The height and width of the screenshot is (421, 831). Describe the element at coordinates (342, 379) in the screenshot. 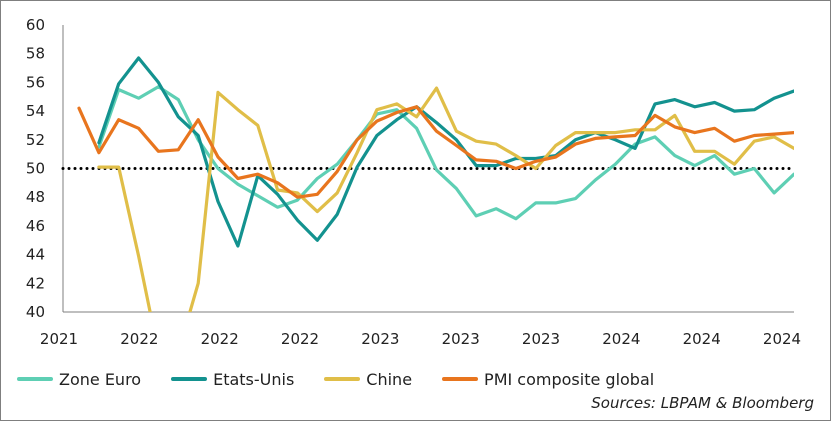

I see `legend-swatch-chine` at that location.